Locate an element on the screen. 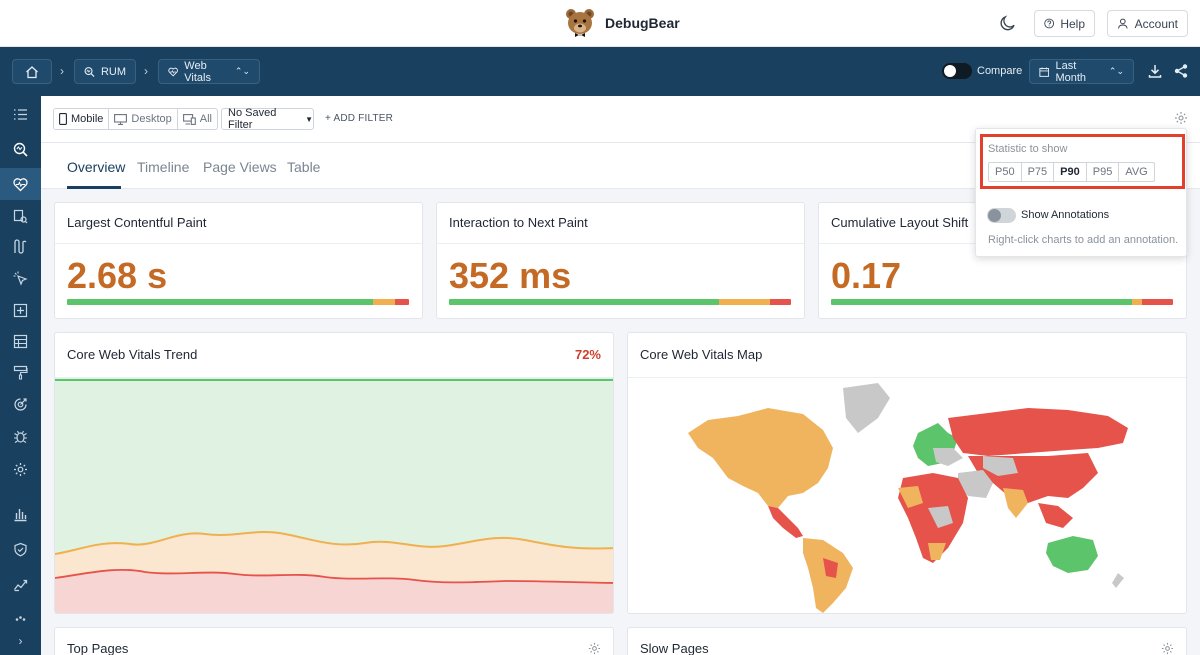 The height and width of the screenshot is (655, 1200). statistic-option: P75 is located at coordinates (1038, 172).